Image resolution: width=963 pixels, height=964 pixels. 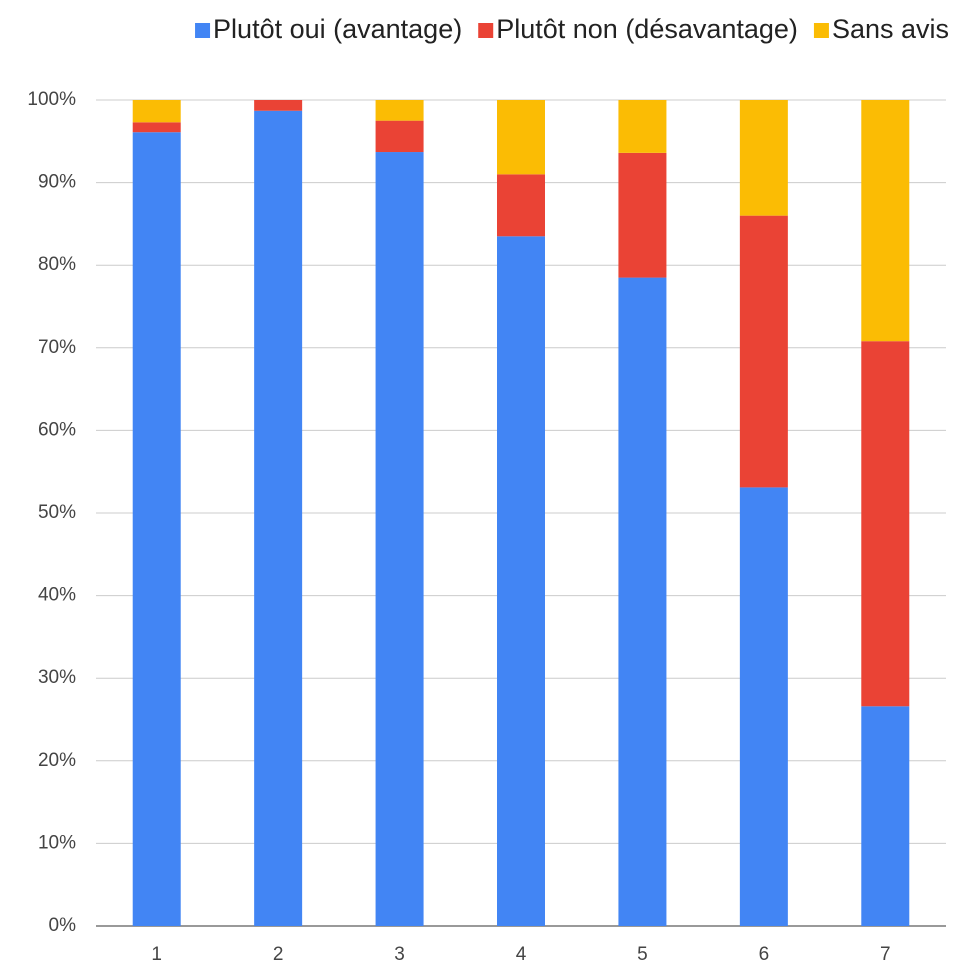 I want to click on y-tick-label: 100%, so click(x=51, y=99).